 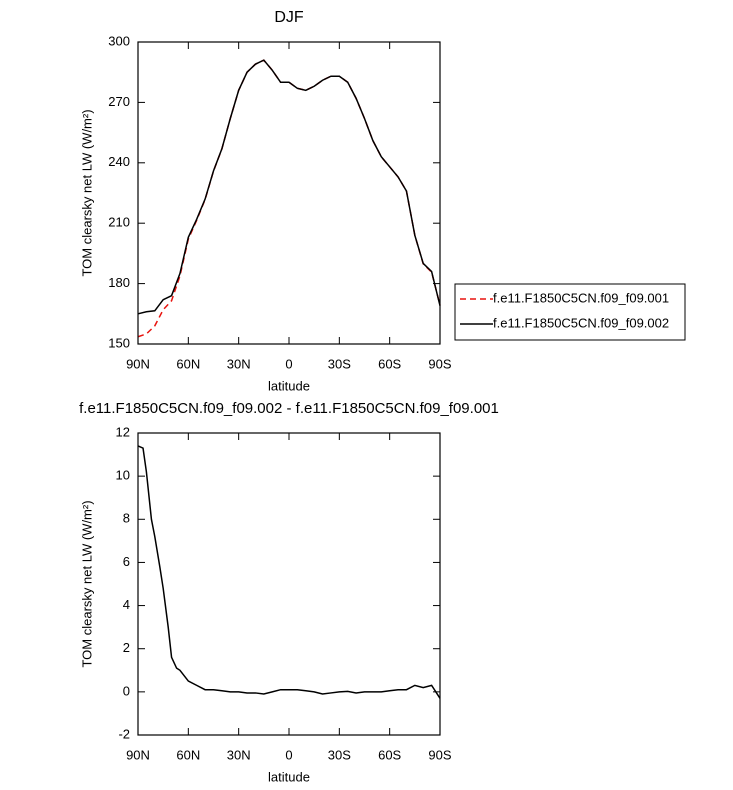 I want to click on y-tick-label: 180, so click(x=119, y=282).